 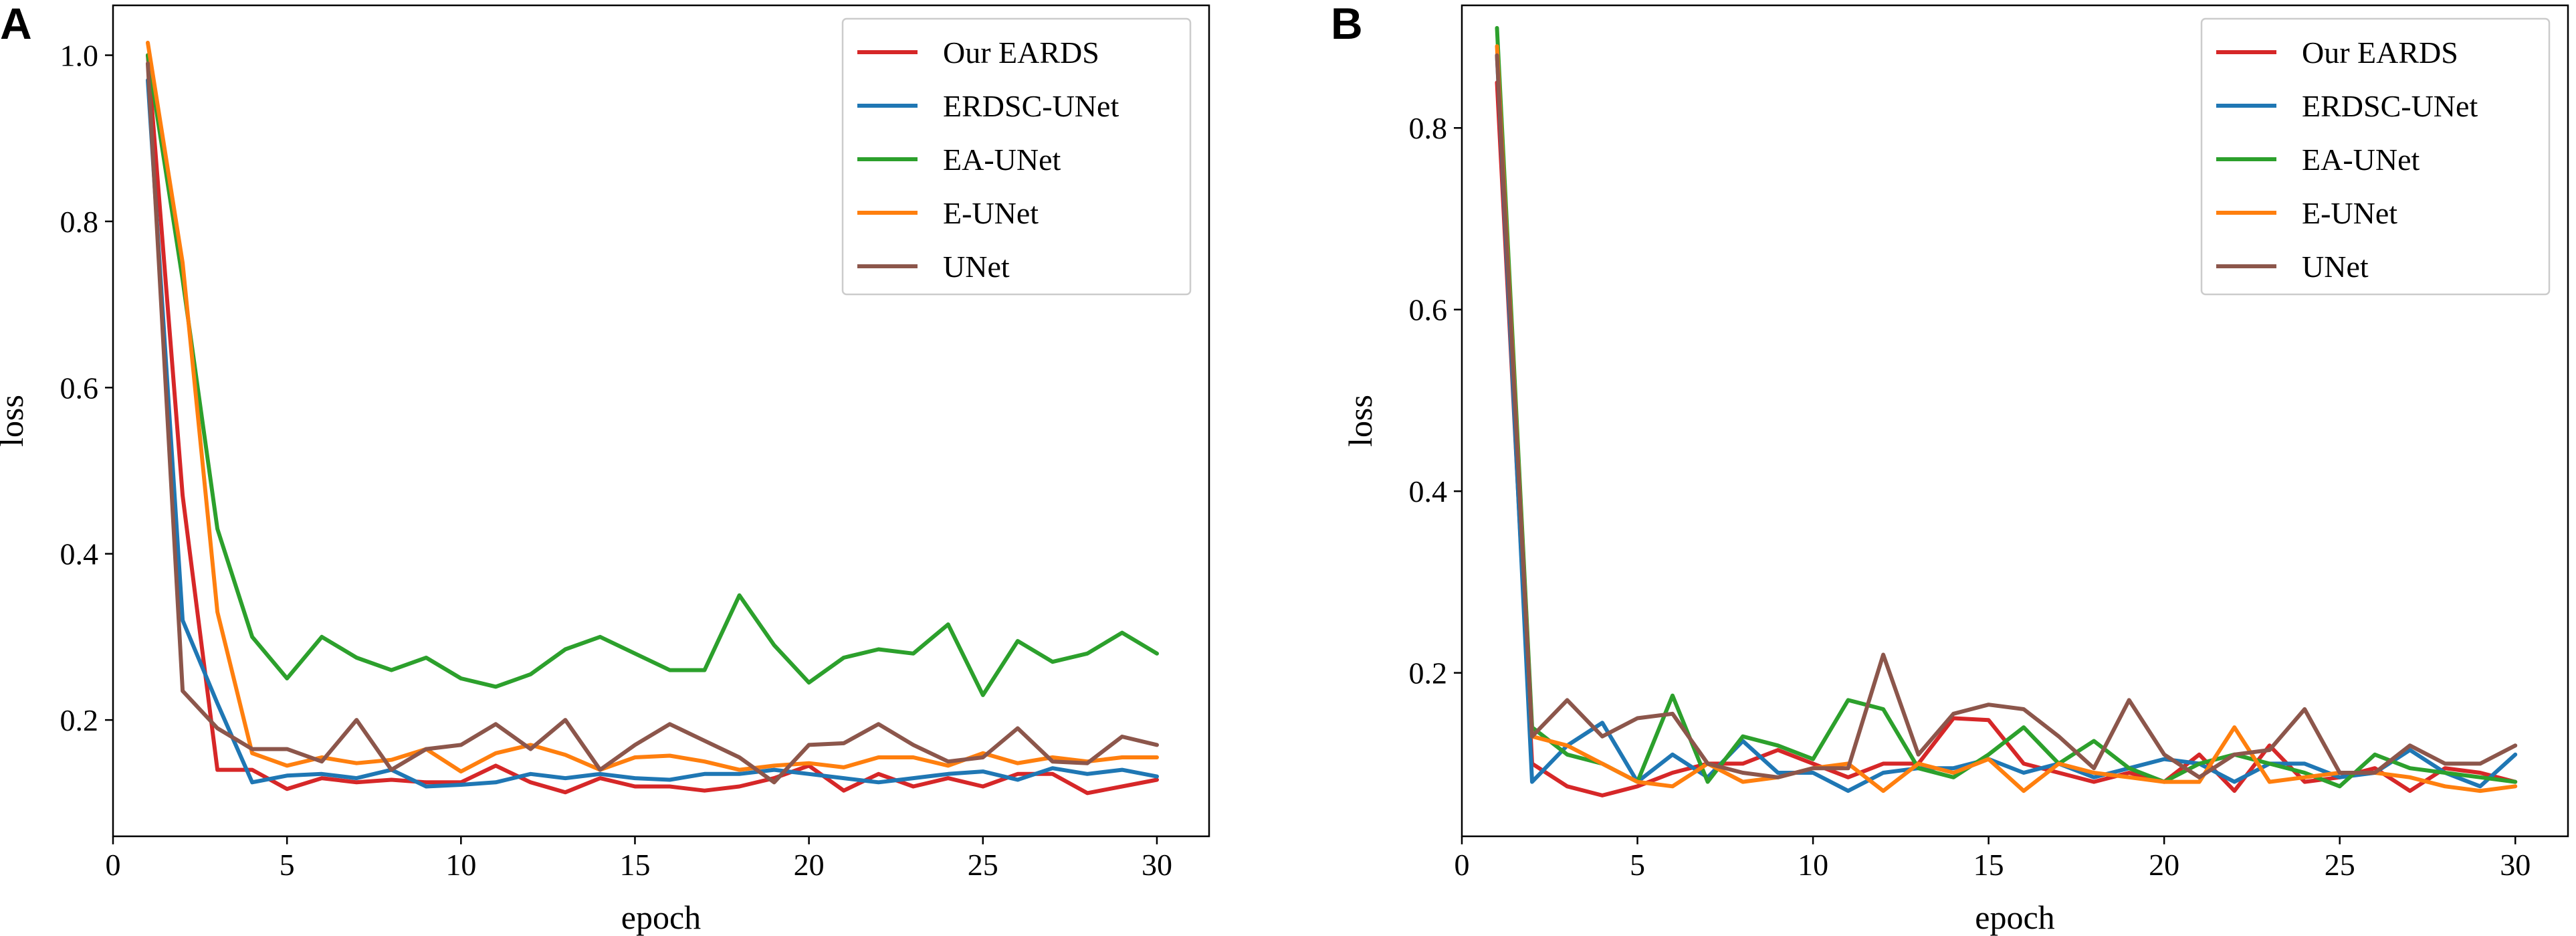 I want to click on y-tick-label: 1.0, so click(x=80, y=56).